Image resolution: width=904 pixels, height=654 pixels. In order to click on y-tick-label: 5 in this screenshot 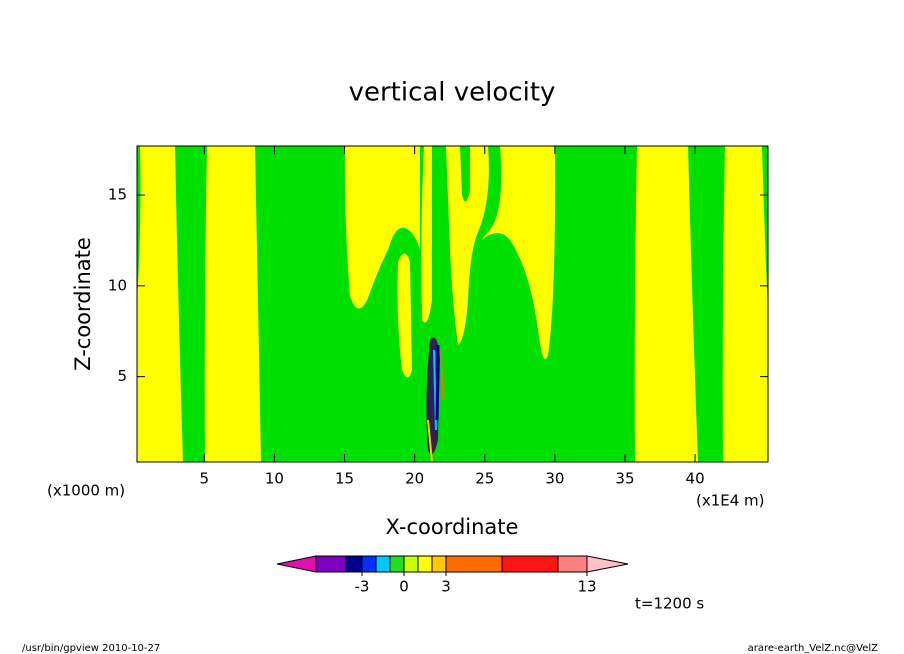, I will do `click(122, 376)`.